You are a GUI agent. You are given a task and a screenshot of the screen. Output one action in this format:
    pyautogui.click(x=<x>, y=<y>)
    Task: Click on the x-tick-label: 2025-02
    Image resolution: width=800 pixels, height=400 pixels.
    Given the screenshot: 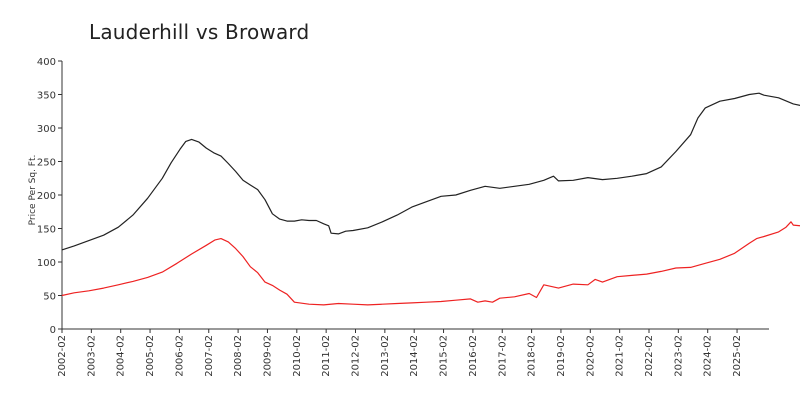 What is the action you would take?
    pyautogui.click(x=737, y=356)
    